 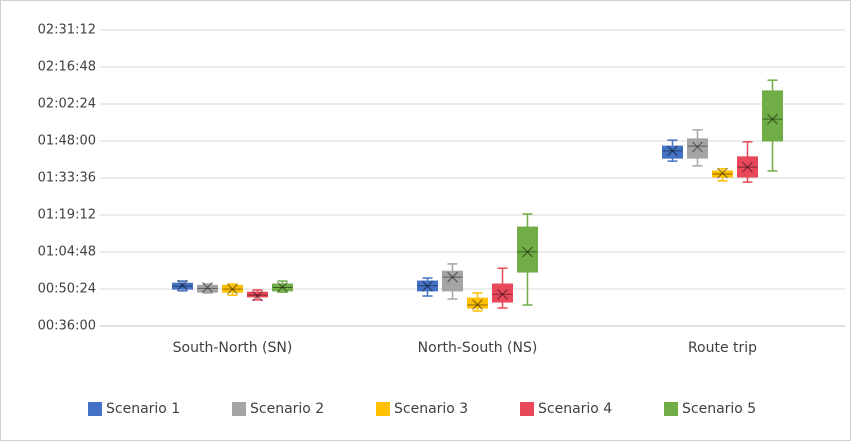 What do you see at coordinates (67, 252) in the screenshot?
I see `y-tick-label: 01:04:48` at bounding box center [67, 252].